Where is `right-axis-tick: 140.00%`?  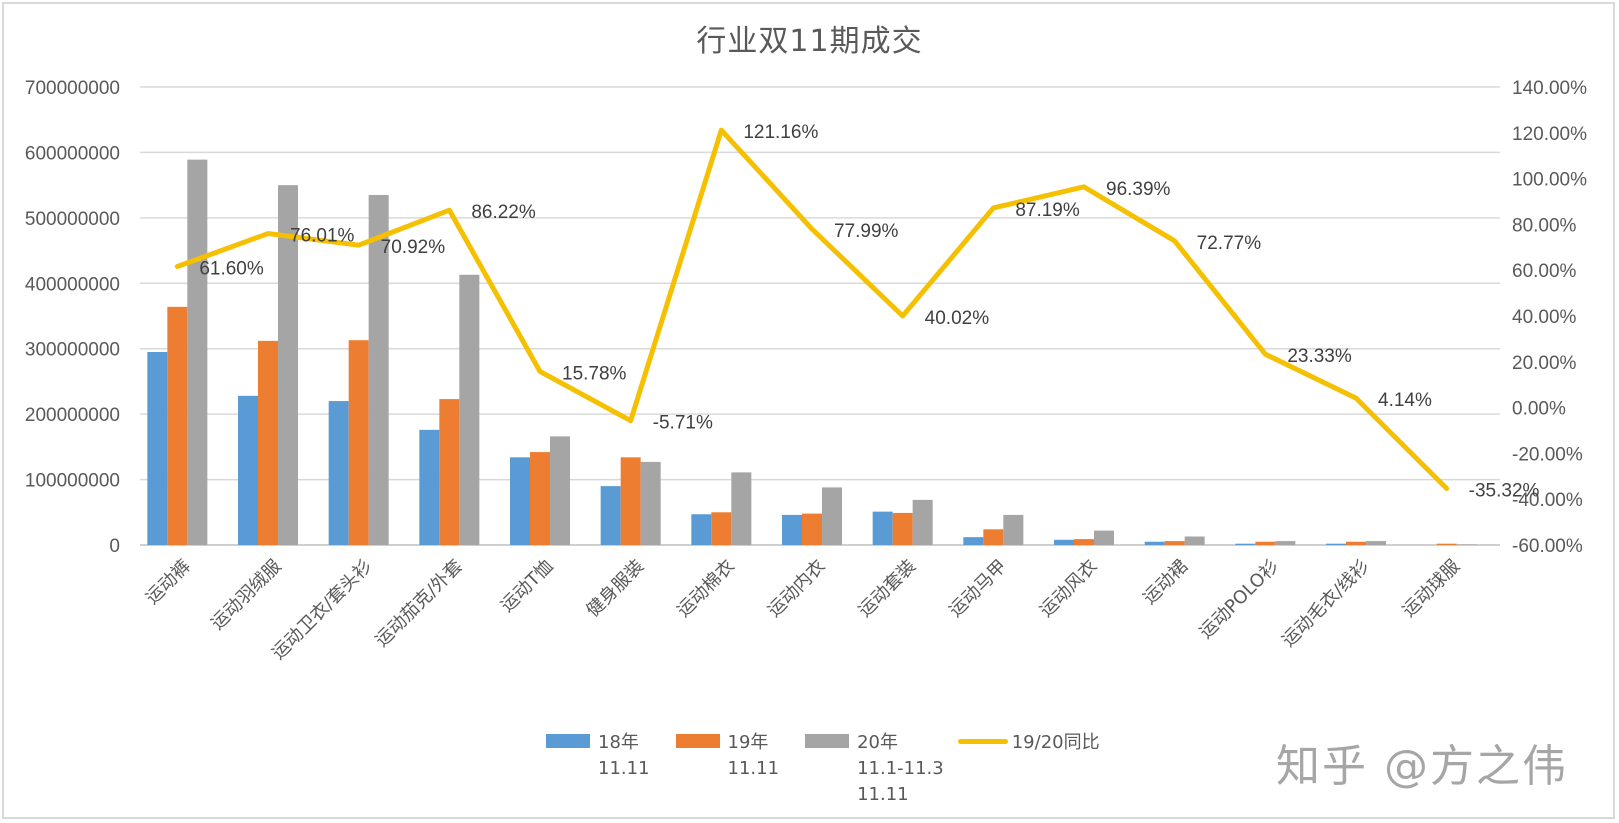 right-axis-tick: 140.00% is located at coordinates (1549, 88).